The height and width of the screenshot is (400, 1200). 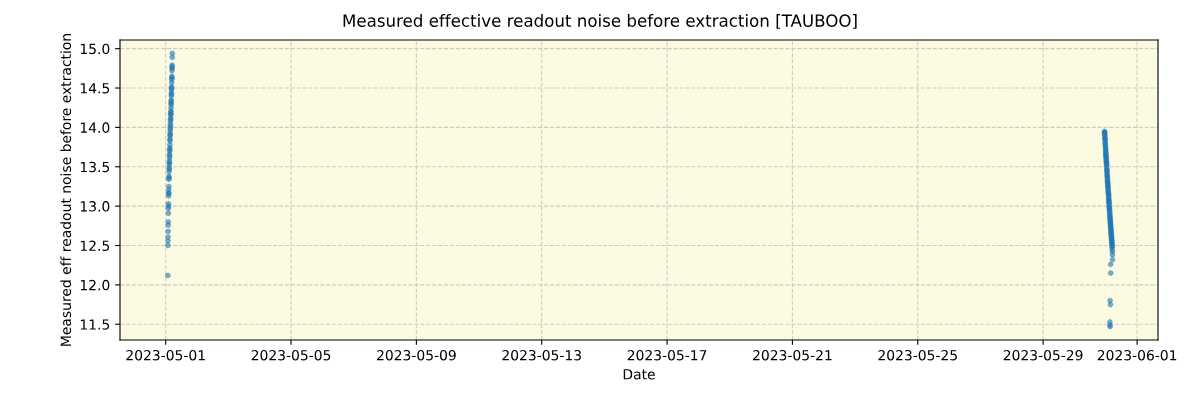 What do you see at coordinates (95, 49) in the screenshot?
I see `y-tick-label: 15.0` at bounding box center [95, 49].